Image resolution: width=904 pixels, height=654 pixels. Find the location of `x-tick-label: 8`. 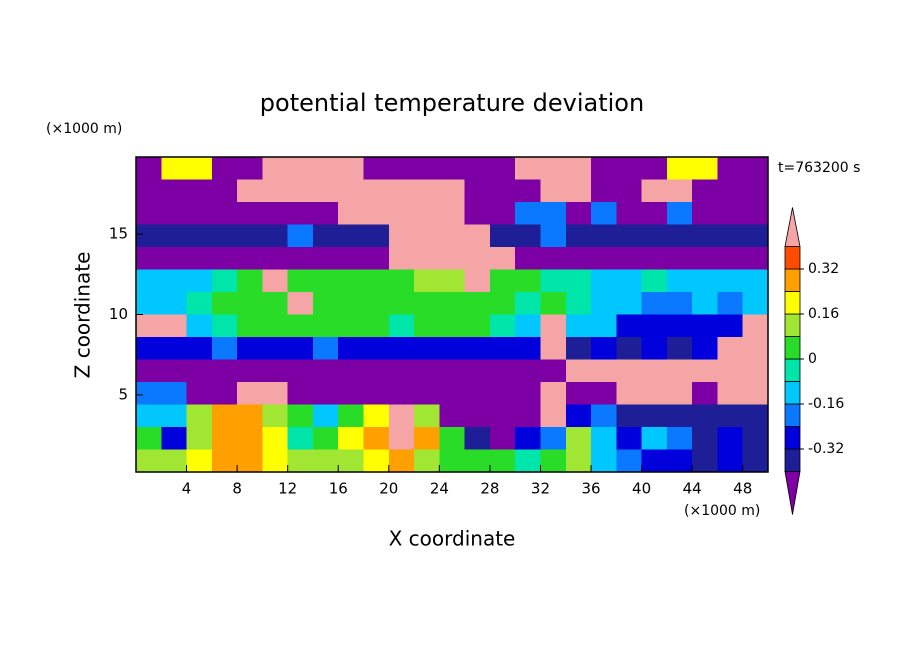

x-tick-label: 8 is located at coordinates (237, 489).